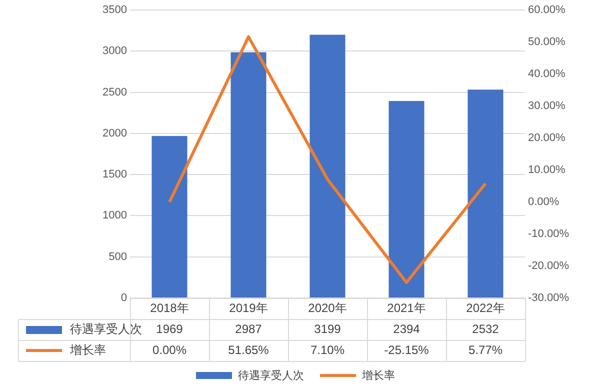 The image size is (591, 389). I want to click on y2-tick-label: 30.00%, so click(547, 106).